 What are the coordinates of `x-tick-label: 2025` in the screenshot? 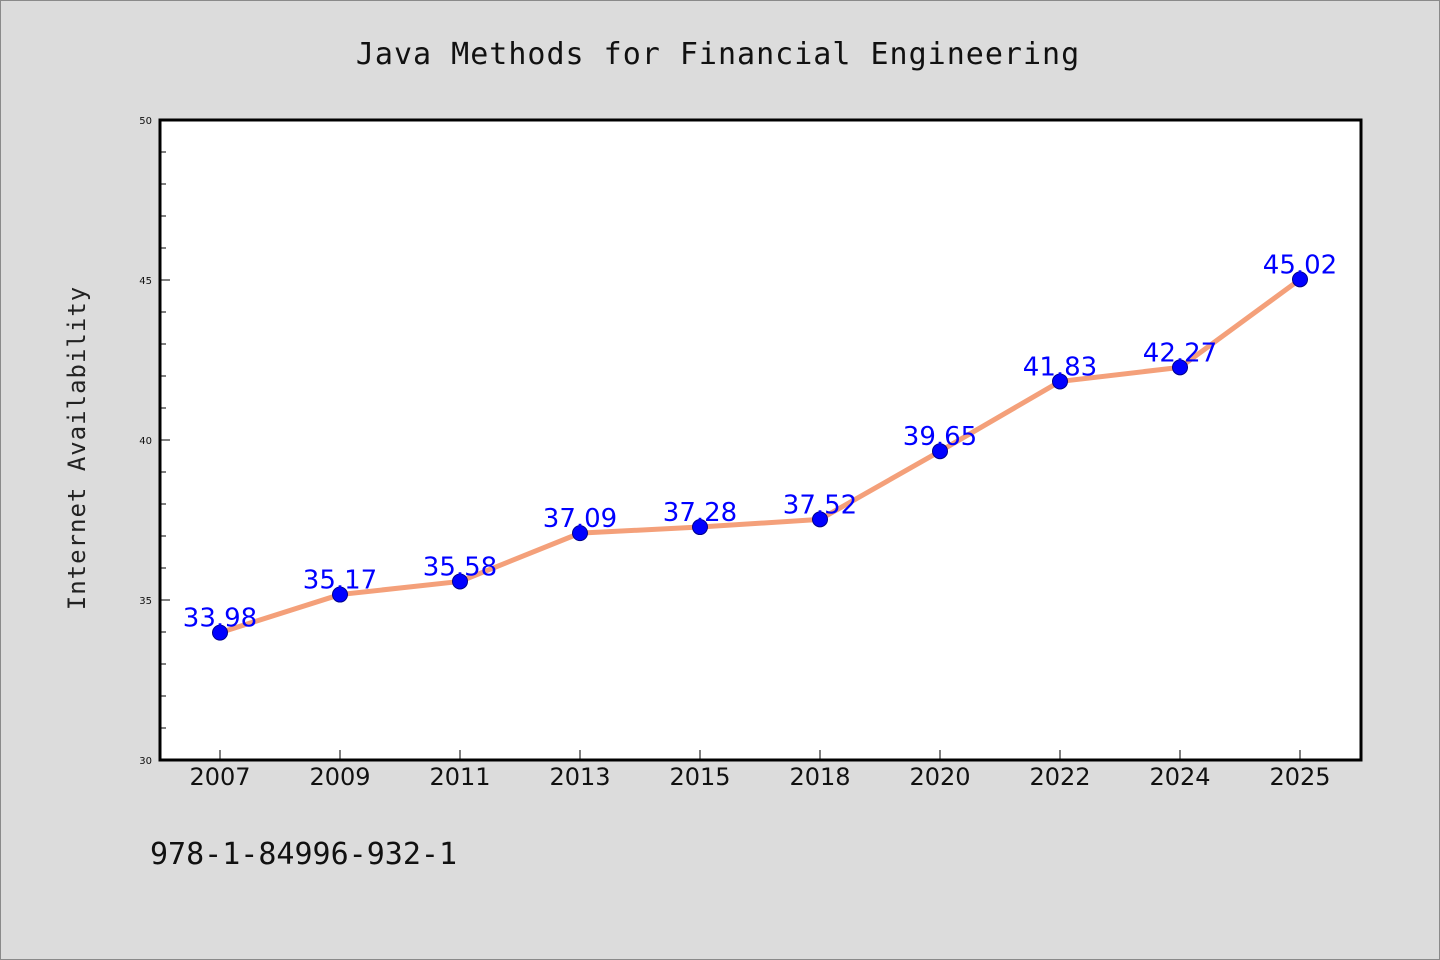 It's located at (1299, 777).